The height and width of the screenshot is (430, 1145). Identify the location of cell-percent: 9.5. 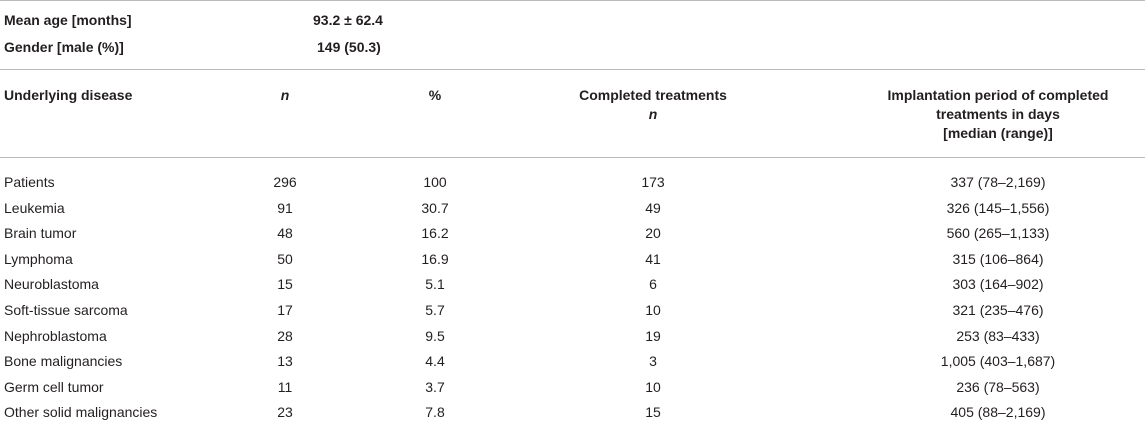
(435, 335).